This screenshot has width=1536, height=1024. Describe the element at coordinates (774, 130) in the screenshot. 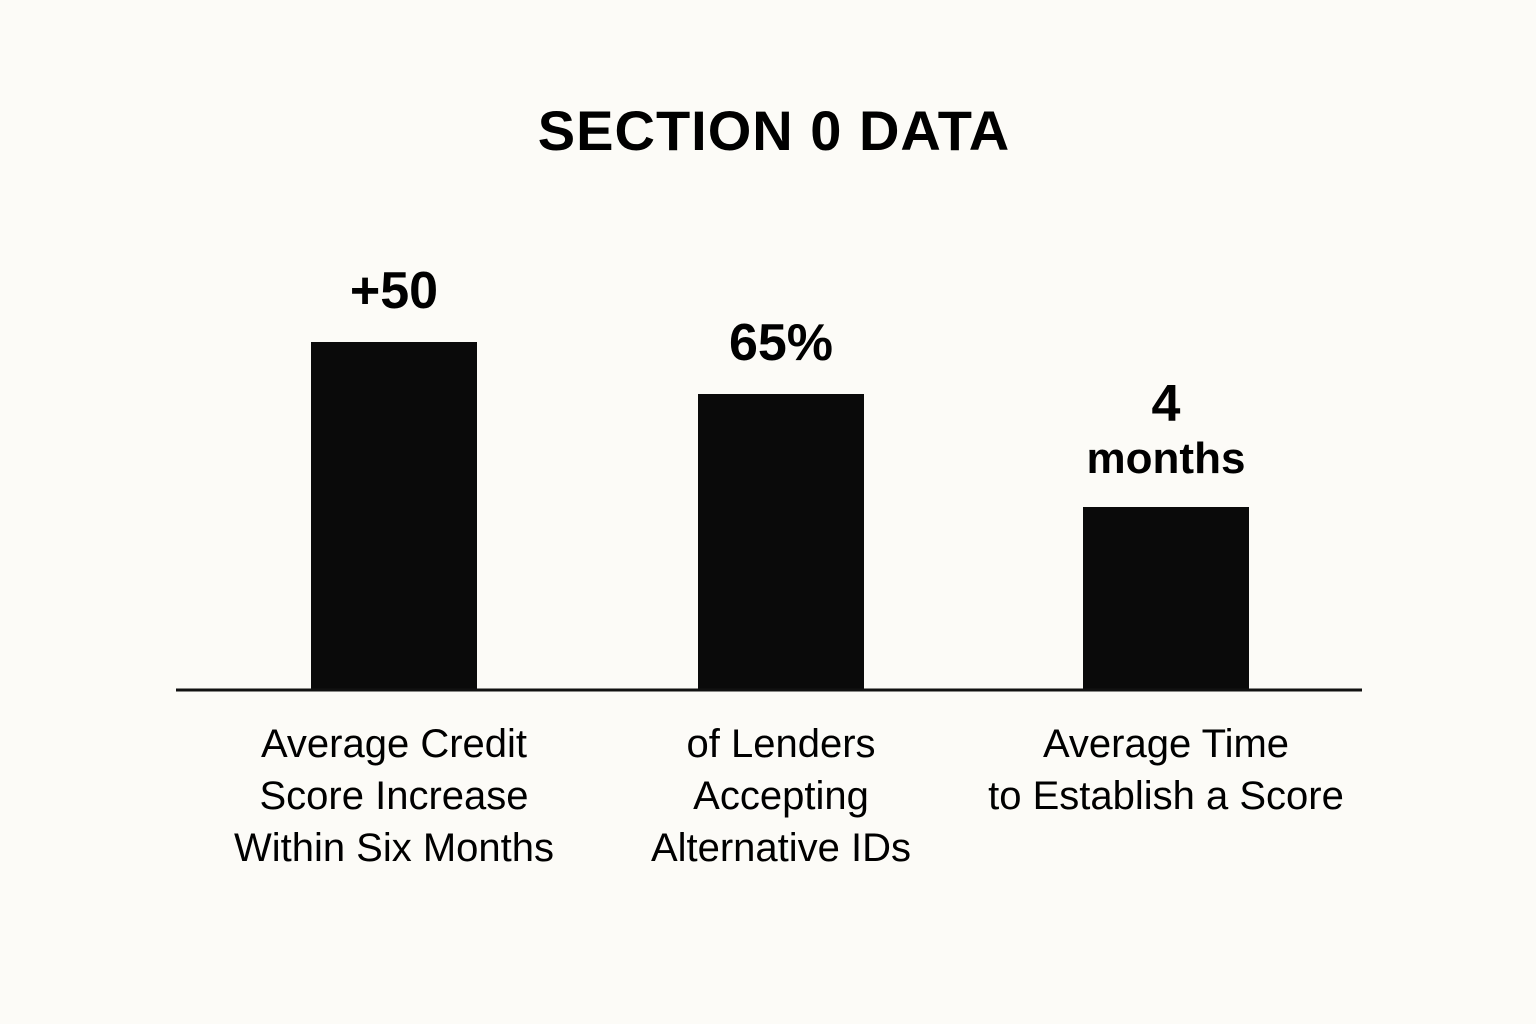

I see `chart-title: SECTION 0 DATA` at that location.